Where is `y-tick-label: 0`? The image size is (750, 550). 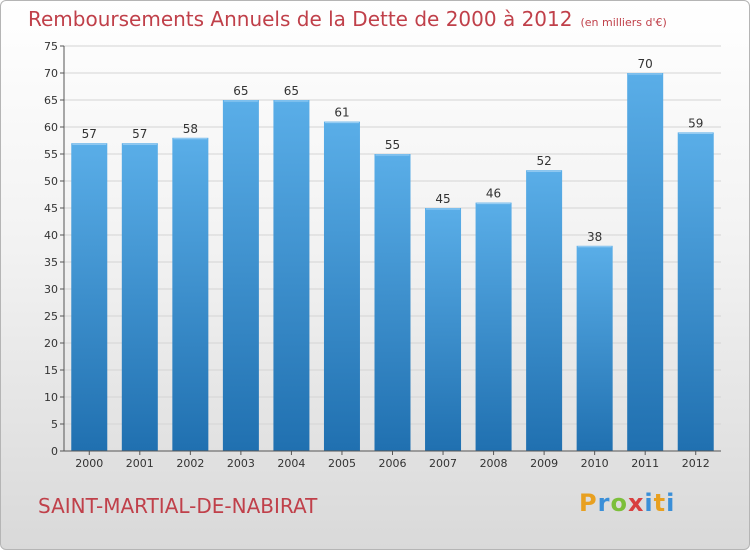
y-tick-label: 0 is located at coordinates (54, 451).